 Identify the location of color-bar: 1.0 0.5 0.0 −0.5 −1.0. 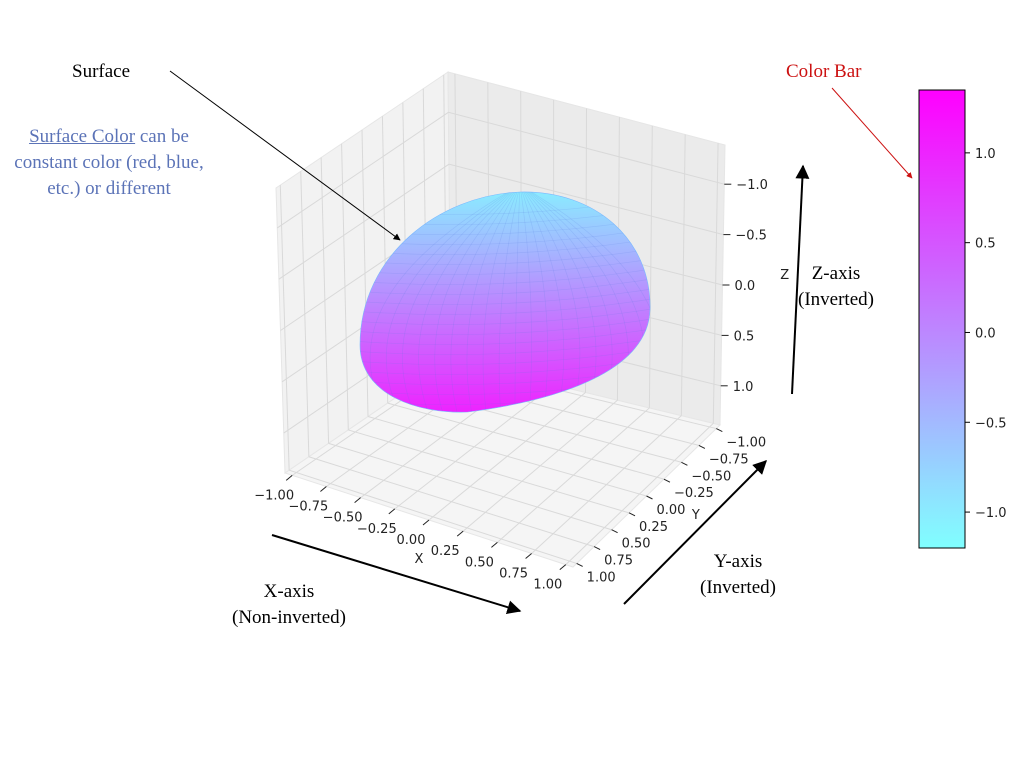
(963, 319).